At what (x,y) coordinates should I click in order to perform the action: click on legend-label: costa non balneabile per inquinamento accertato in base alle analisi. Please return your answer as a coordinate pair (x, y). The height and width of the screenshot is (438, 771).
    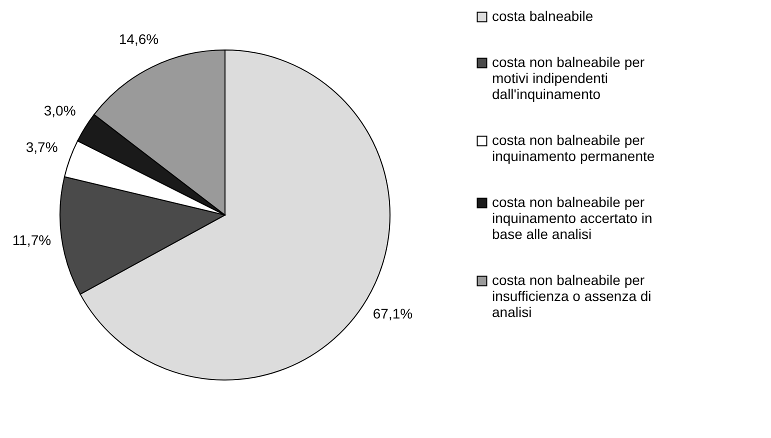
    Looking at the image, I should click on (572, 218).